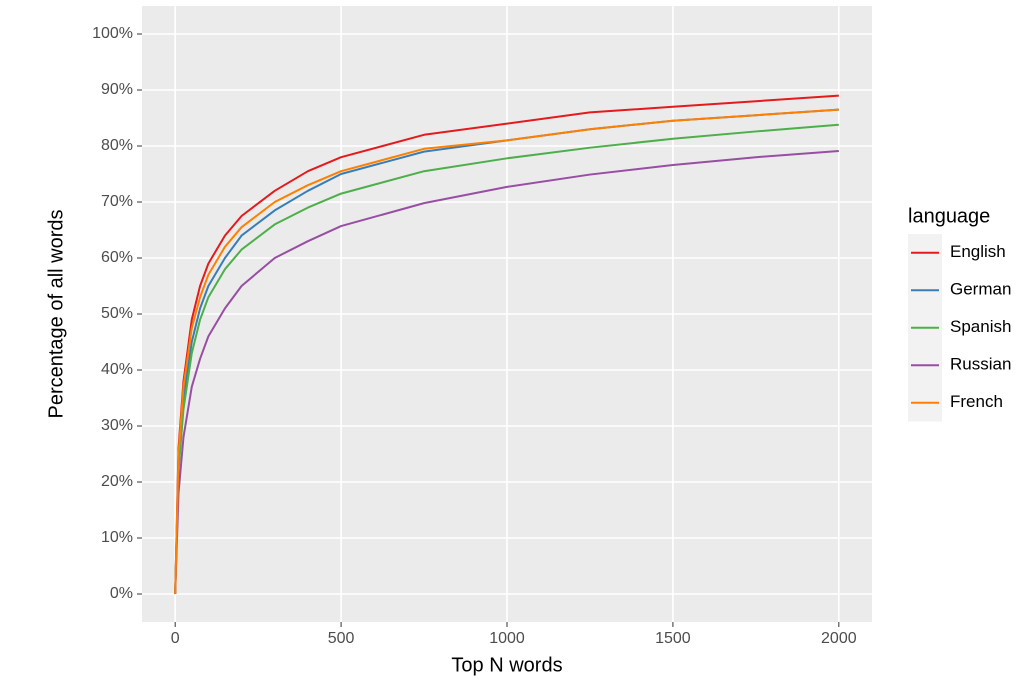 The width and height of the screenshot is (1024, 684). What do you see at coordinates (112, 33) in the screenshot?
I see `y-tick-label: 100%` at bounding box center [112, 33].